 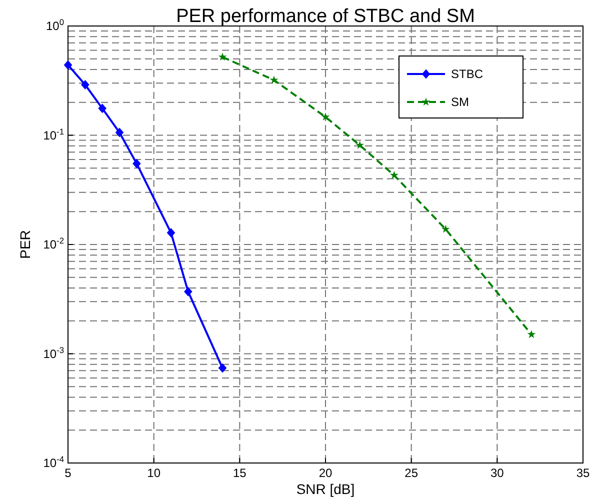 I want to click on y-tick-label: 10$^{-2}$, so click(x=53, y=244).